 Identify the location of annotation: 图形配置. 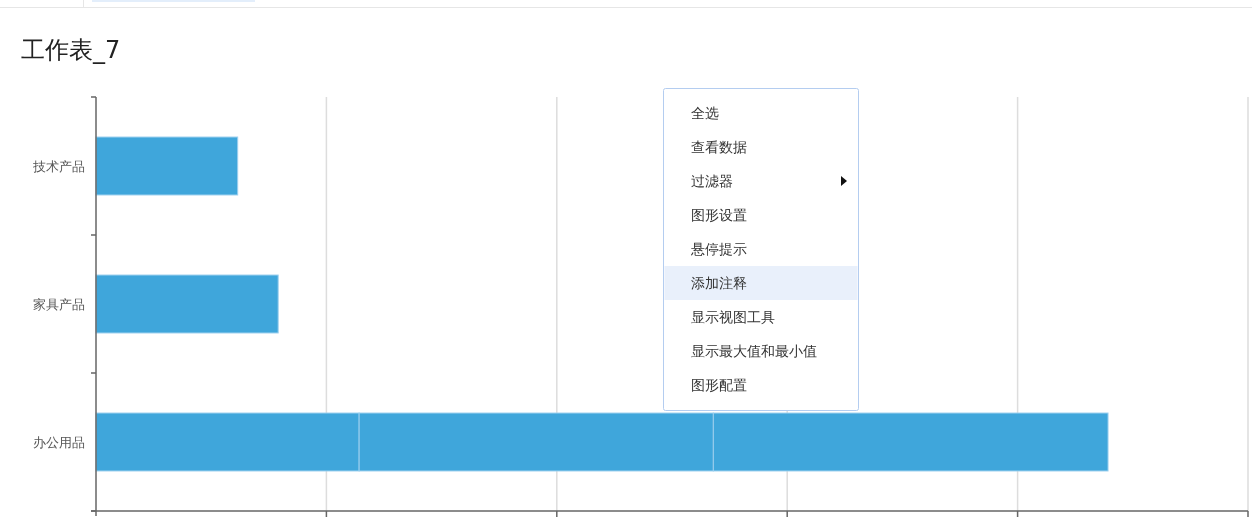
(719, 385).